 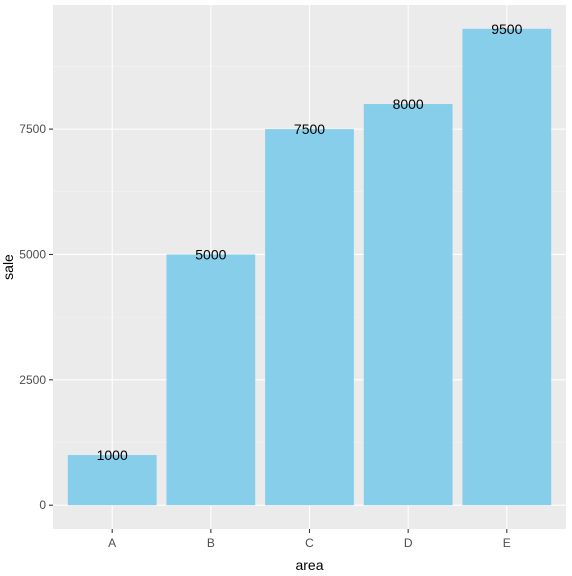 I want to click on x-tick-label-A: A, so click(x=112, y=543).